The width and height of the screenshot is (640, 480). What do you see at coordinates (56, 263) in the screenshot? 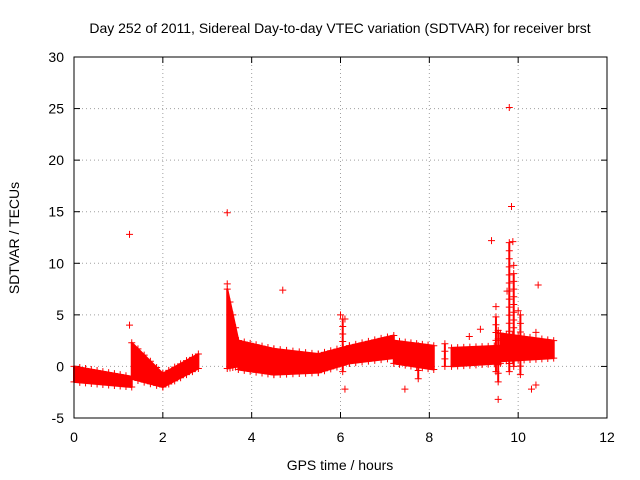
I see `y-tick-label: 10` at bounding box center [56, 263].